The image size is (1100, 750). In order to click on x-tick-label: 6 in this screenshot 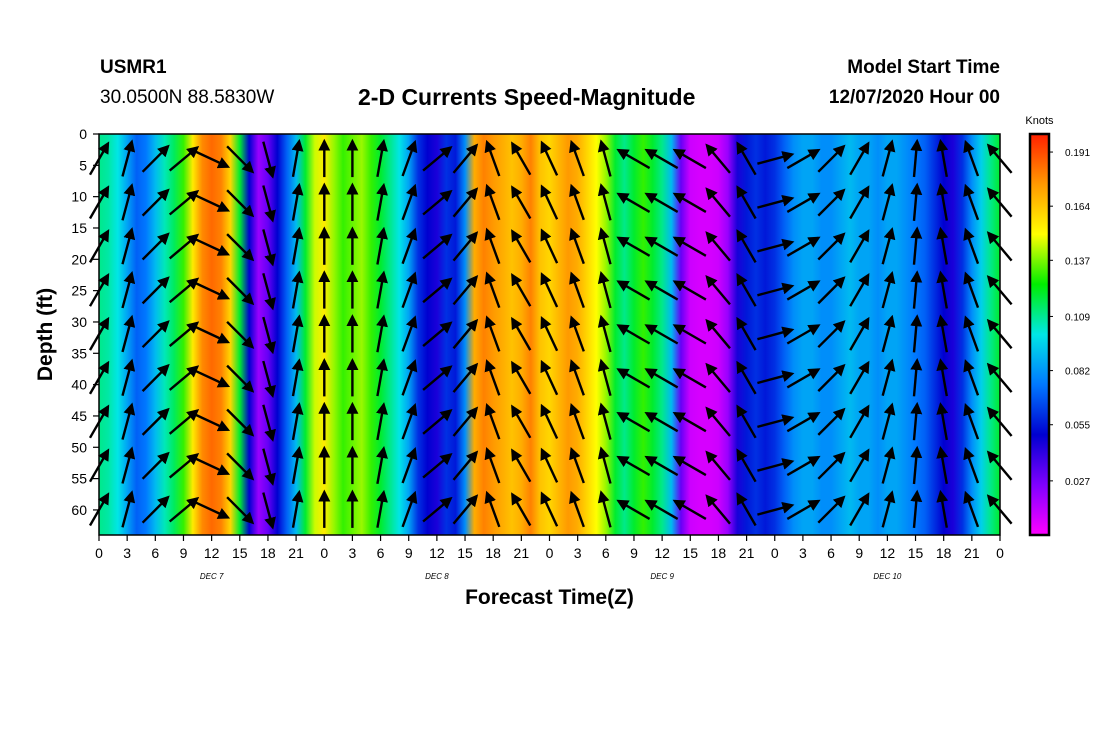, I will do `click(155, 553)`.